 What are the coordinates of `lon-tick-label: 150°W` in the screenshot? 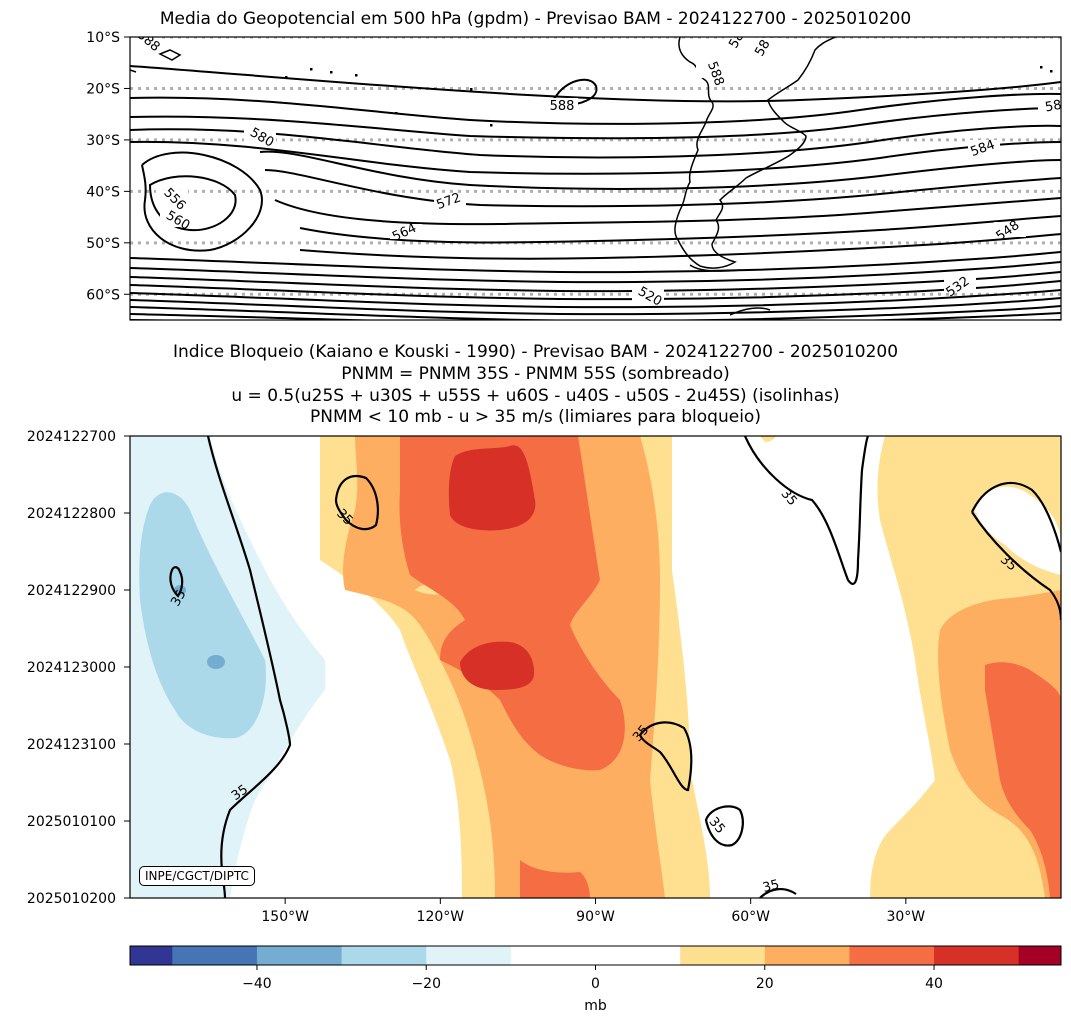 It's located at (285, 917).